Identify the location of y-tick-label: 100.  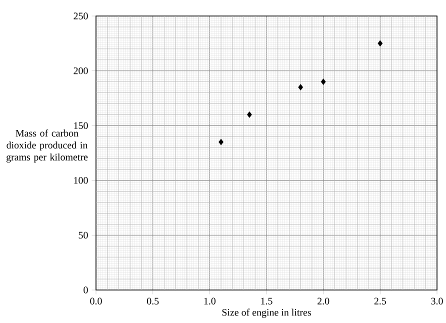
(81, 180).